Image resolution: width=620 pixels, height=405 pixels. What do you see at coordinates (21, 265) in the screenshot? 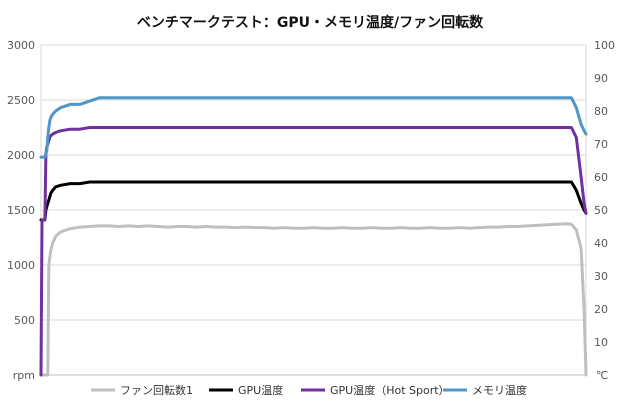
I see `left-tick-label: 1000` at bounding box center [21, 265].